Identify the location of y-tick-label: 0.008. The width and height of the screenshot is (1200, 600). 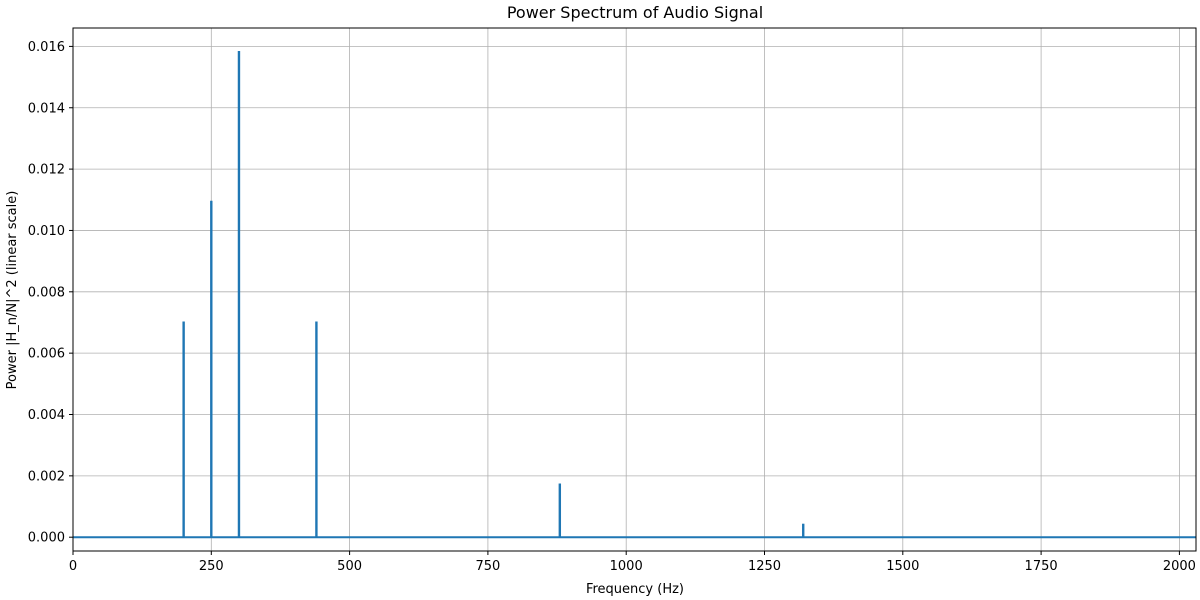
(46, 292).